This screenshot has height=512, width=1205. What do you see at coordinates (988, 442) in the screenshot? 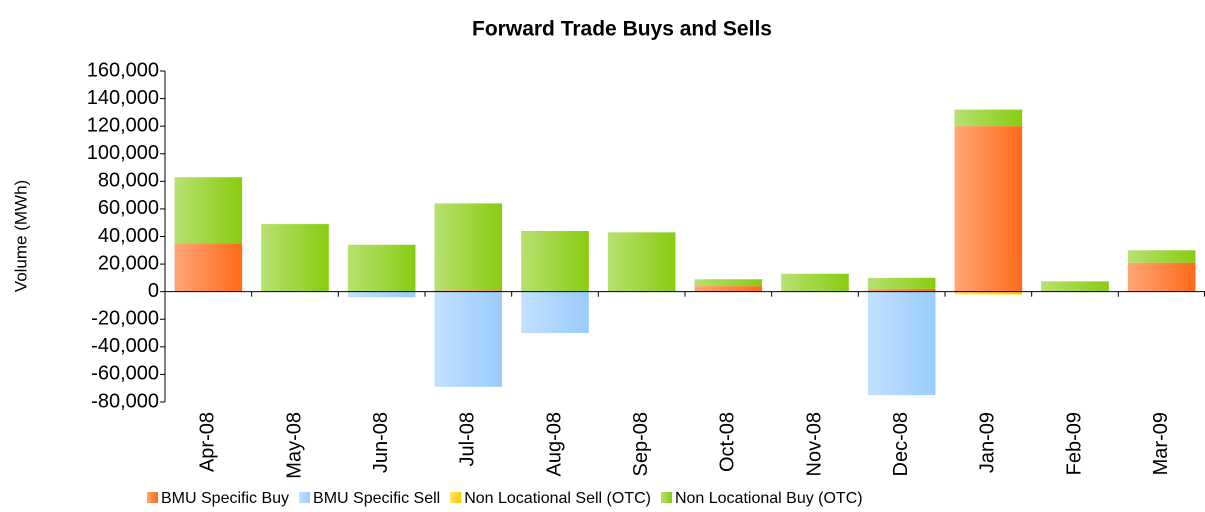
I see `x-tick-label: Jan-09` at bounding box center [988, 442].